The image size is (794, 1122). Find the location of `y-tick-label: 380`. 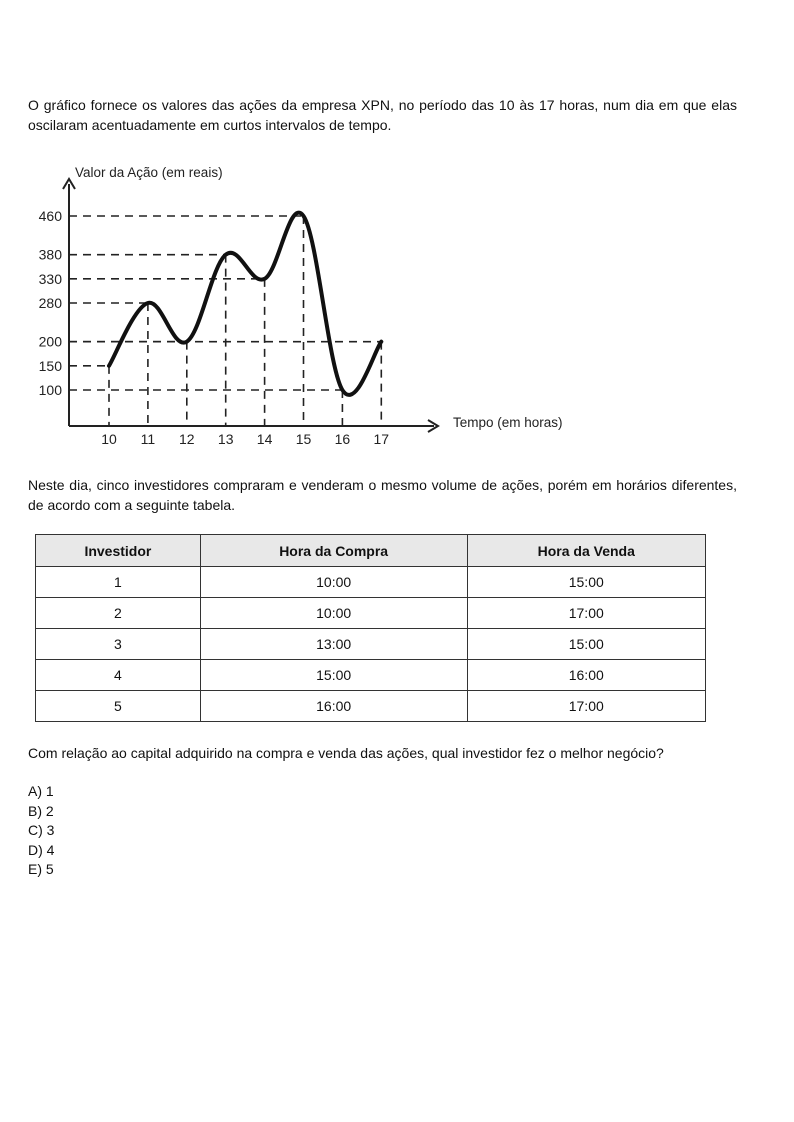

y-tick-label: 380 is located at coordinates (51, 255).